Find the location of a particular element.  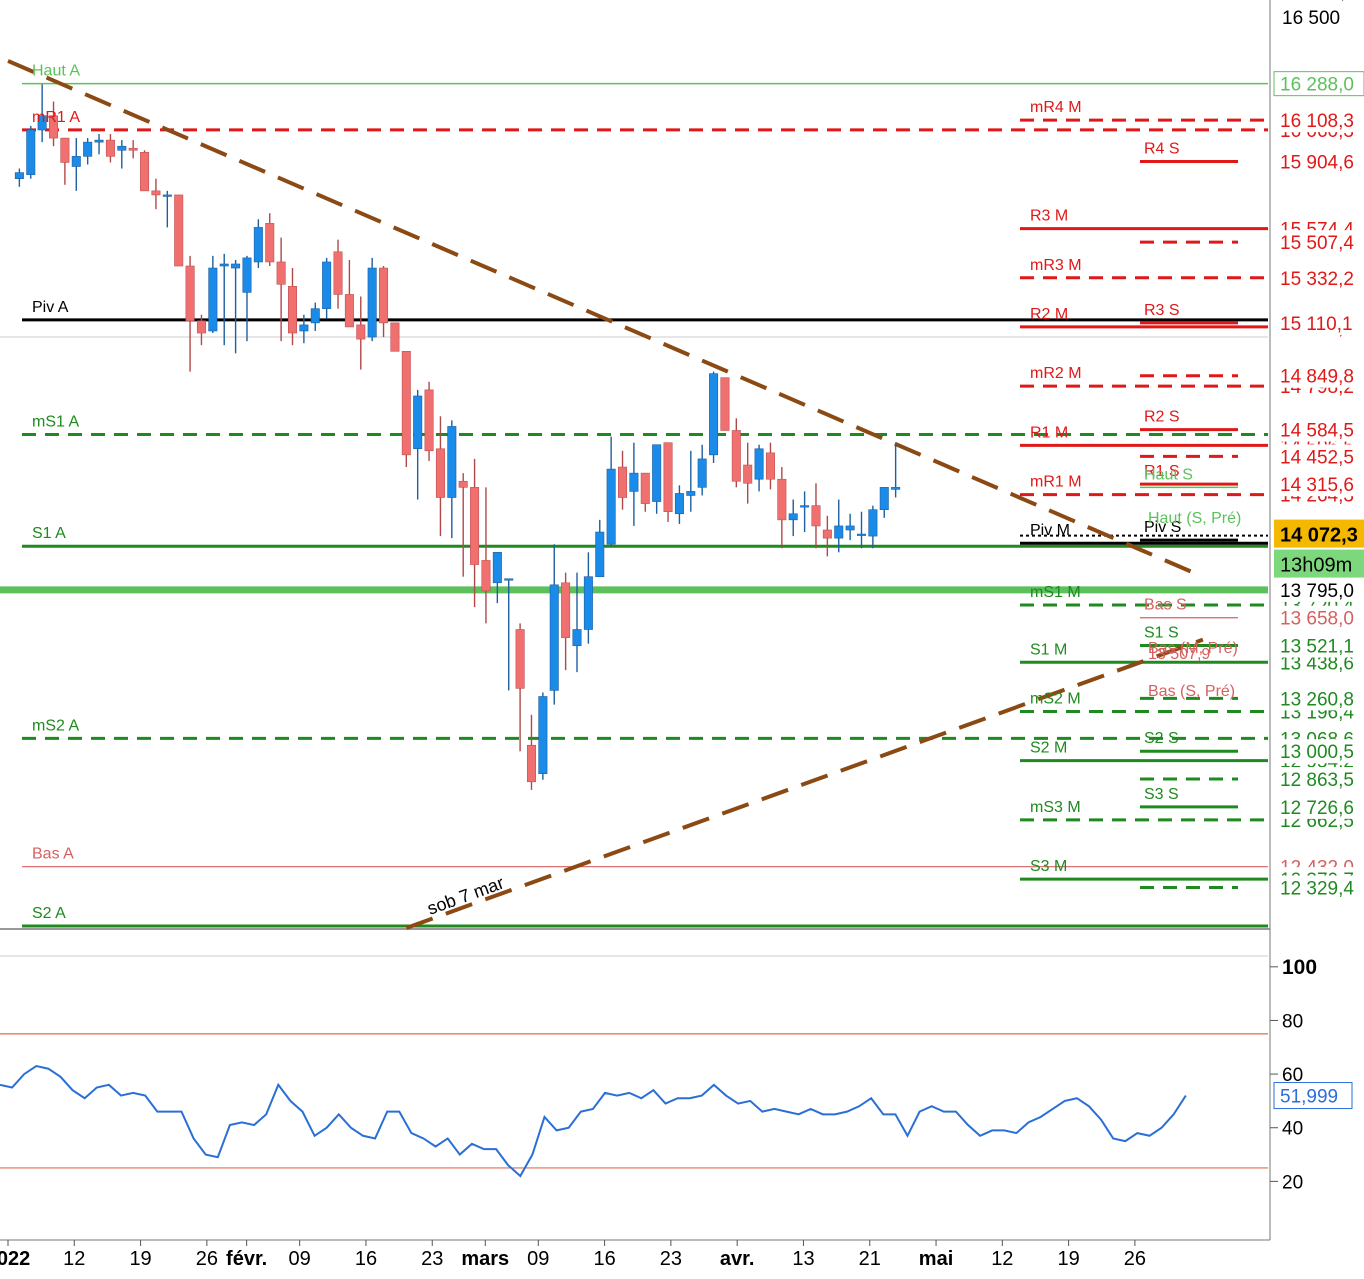

price-axis-label: 16 288,0 is located at coordinates (1318, 84).